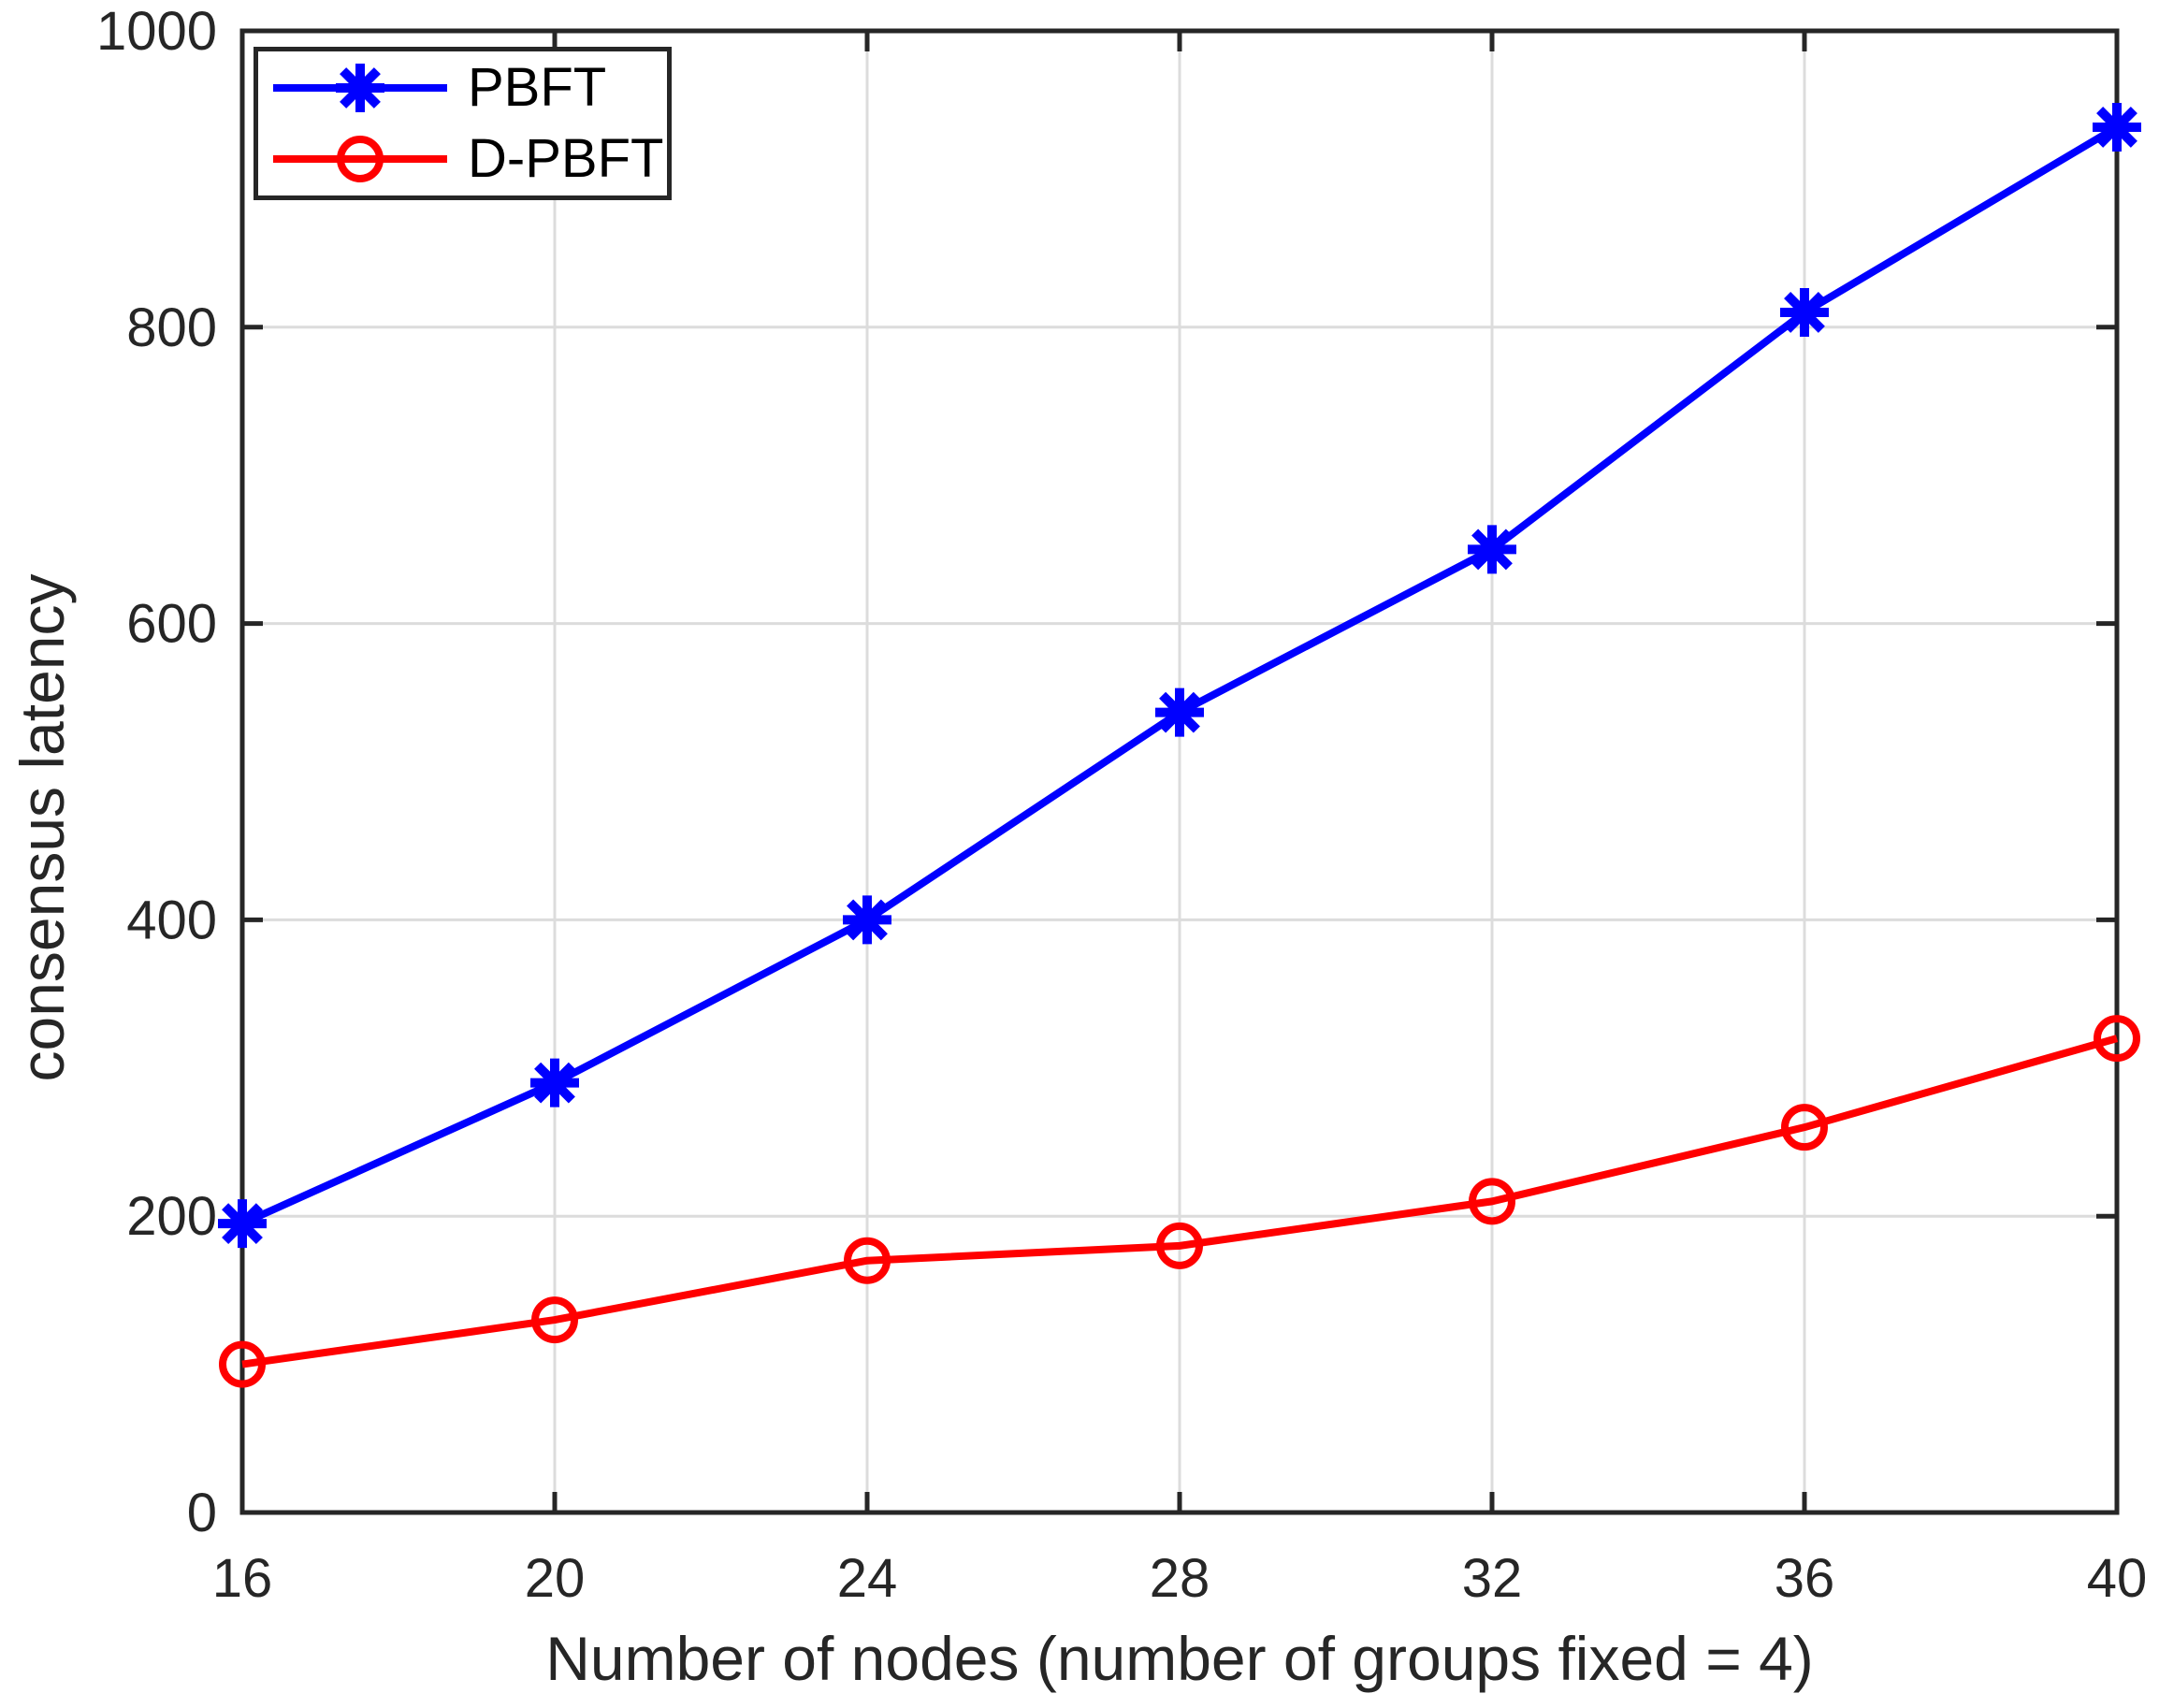  Describe the element at coordinates (555, 1578) in the screenshot. I see `x-tick-label: 20` at that location.